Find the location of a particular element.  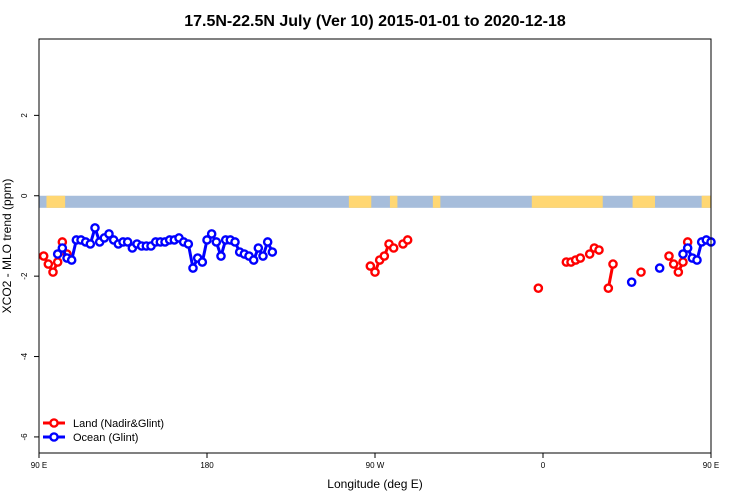

surface-mask is located at coordinates (375, 201).